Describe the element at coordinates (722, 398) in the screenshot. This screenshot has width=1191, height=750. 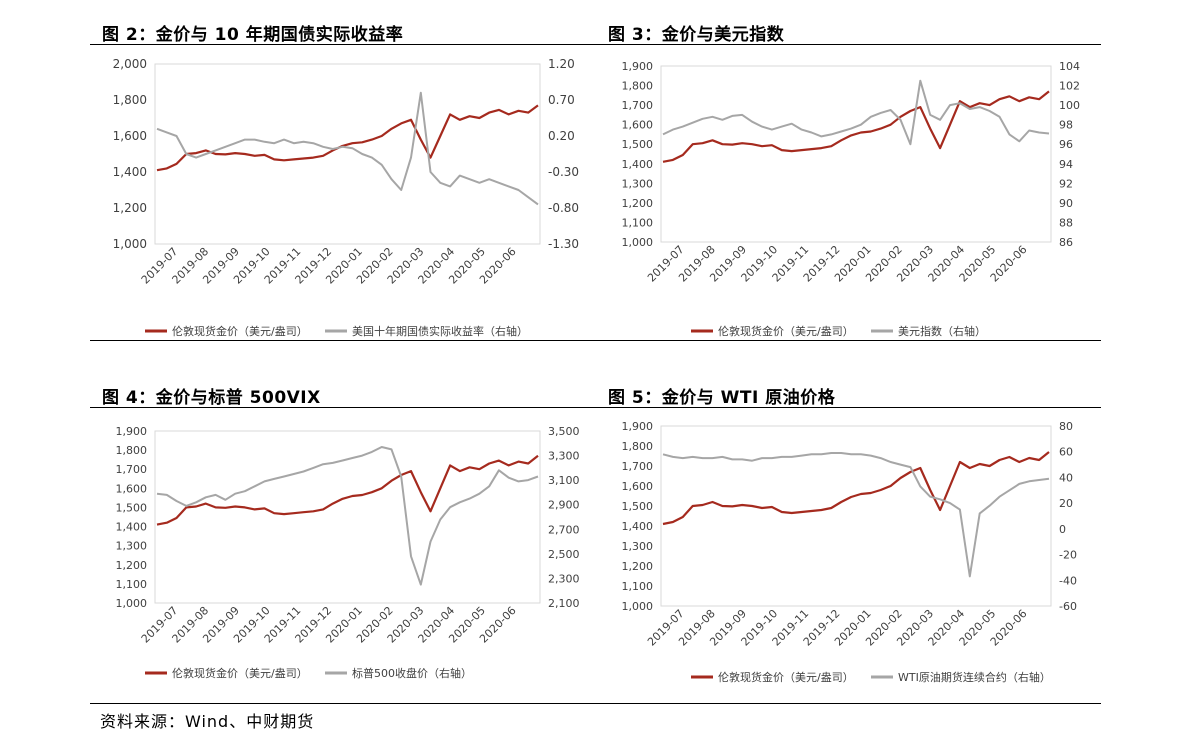
I see `chart-title: 图 5：金价与 WTI 原油价格` at that location.